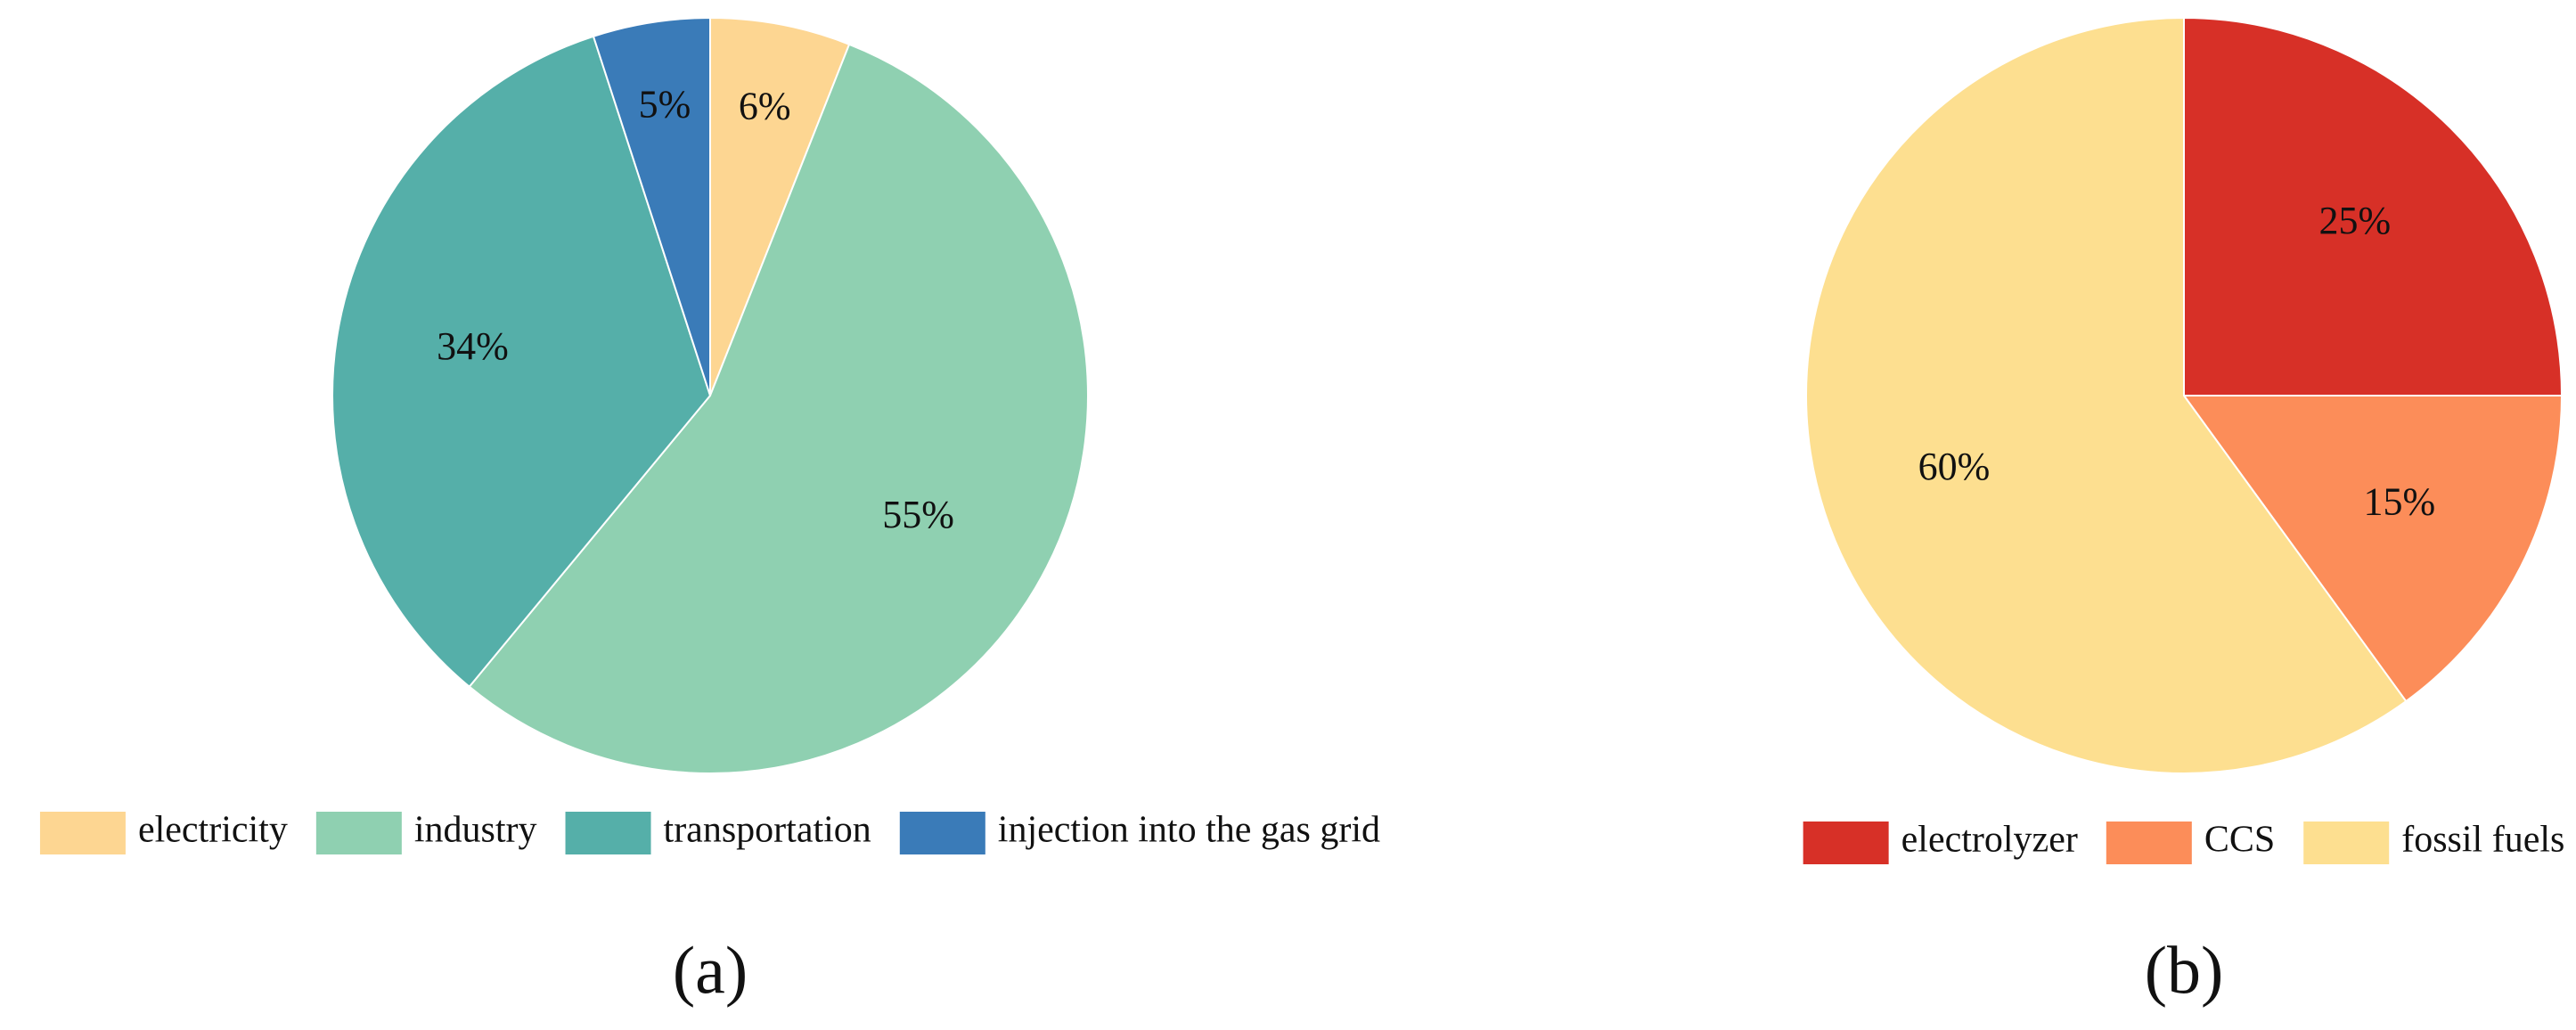 The image size is (2576, 1030). Describe the element at coordinates (1954, 467) in the screenshot. I see `slice-label: 60%` at that location.